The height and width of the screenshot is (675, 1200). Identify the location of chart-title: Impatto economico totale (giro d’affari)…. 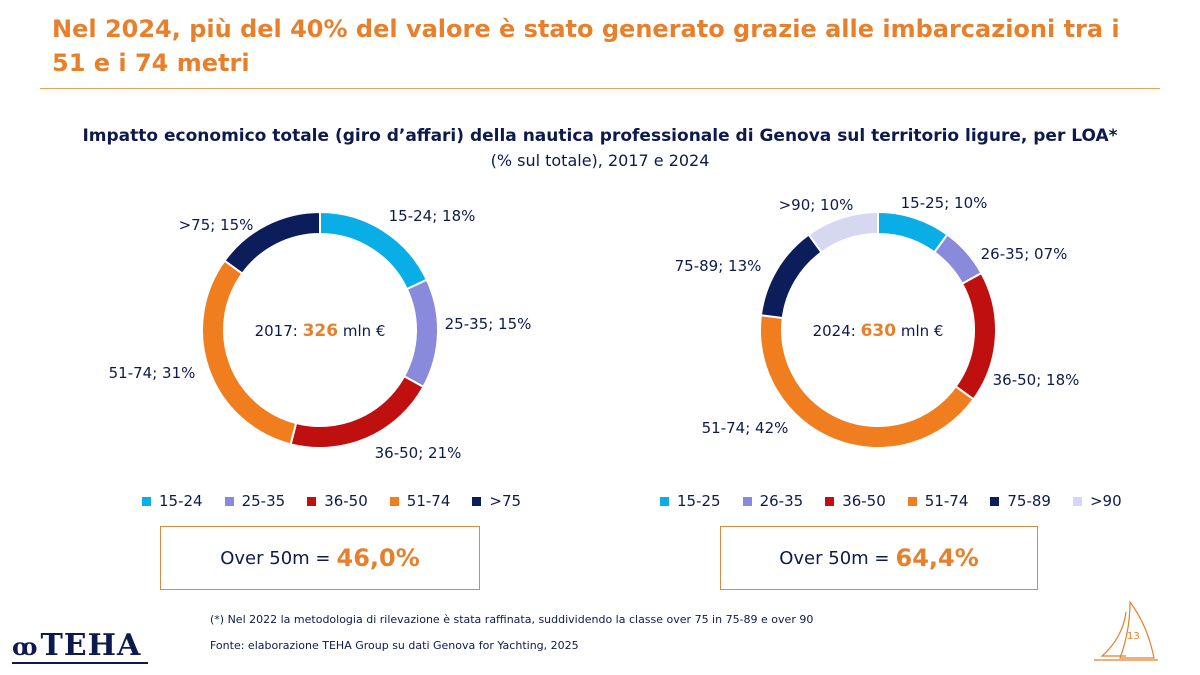
(600, 136).